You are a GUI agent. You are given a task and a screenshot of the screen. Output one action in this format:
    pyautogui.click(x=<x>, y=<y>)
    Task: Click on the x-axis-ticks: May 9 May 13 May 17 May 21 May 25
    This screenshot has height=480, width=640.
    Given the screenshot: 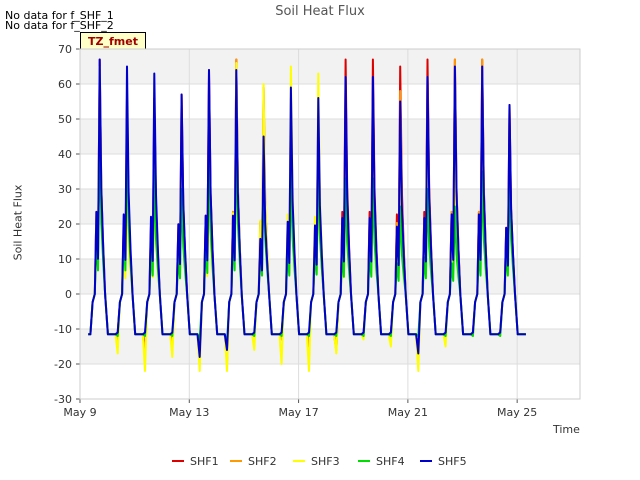 What is the action you would take?
    pyautogui.click(x=300, y=409)
    